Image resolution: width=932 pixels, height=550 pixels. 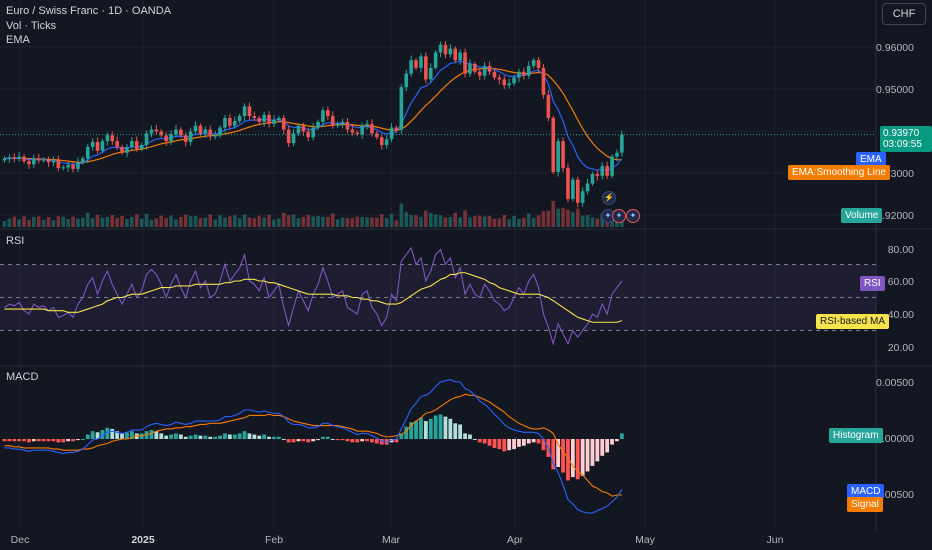 I want to click on y-tick: 60.00, so click(x=900, y=282).